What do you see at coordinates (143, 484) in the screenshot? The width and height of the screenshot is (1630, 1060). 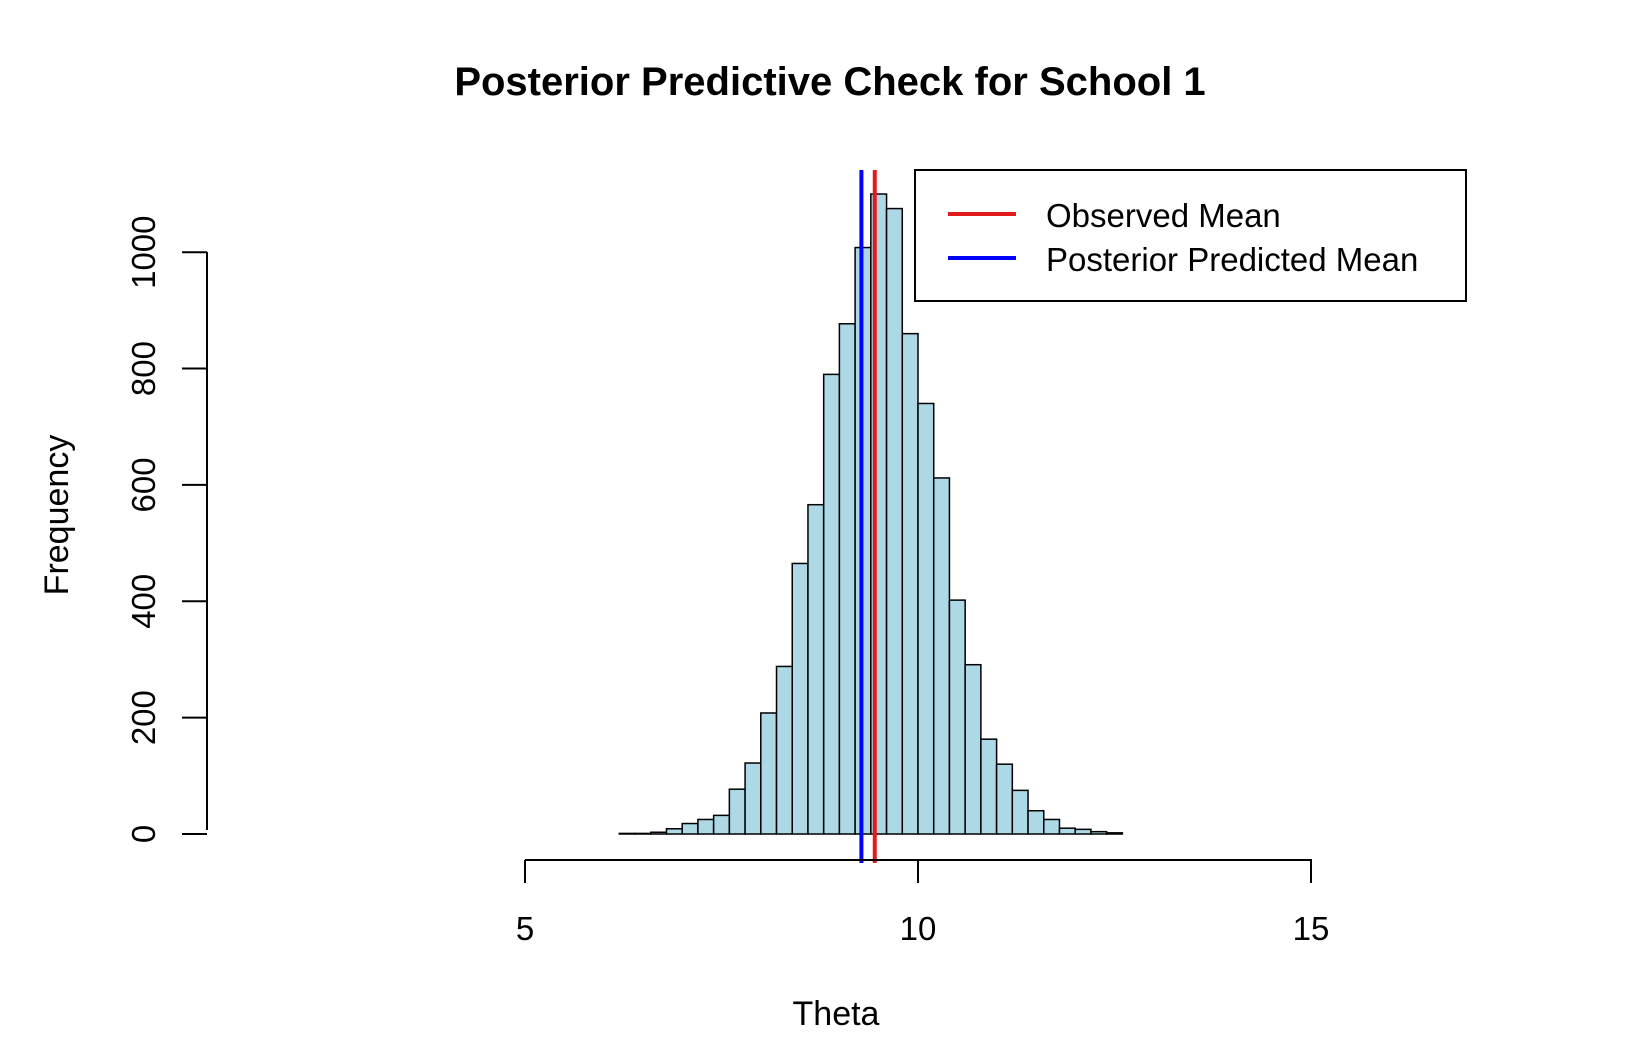 I see `y-tick-label: 600` at bounding box center [143, 484].